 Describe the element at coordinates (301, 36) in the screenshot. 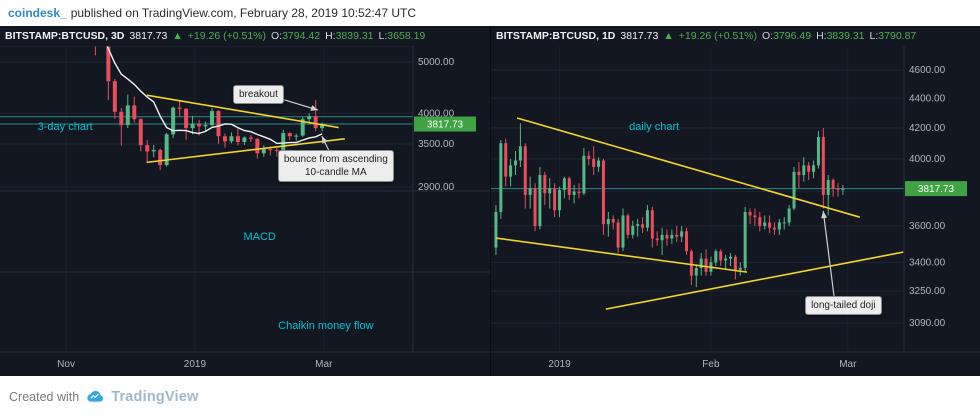

I see `ohlc-value: 3794.42` at that location.